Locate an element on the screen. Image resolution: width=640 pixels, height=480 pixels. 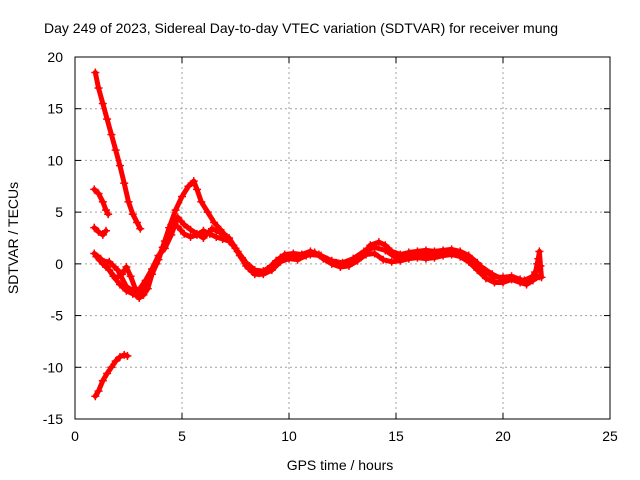
x-tick-labels: 0 5 10 15 20 25 is located at coordinates (344, 436).